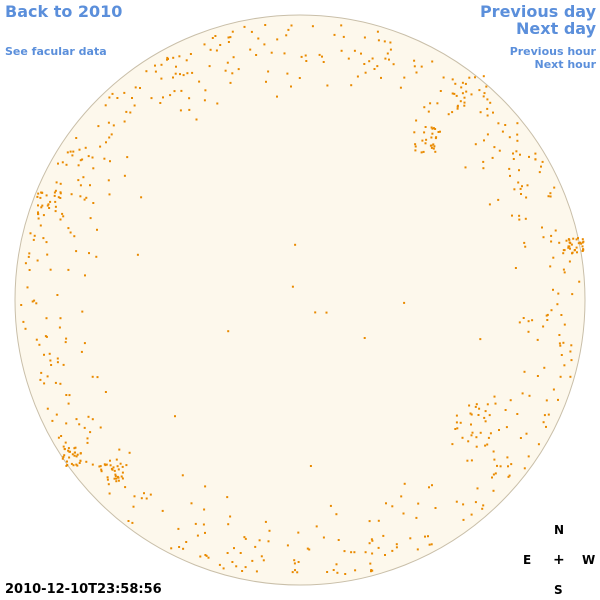 Image resolution: width=600 pixels, height=600 pixels. I want to click on next-day-link: Next day, so click(556, 28).